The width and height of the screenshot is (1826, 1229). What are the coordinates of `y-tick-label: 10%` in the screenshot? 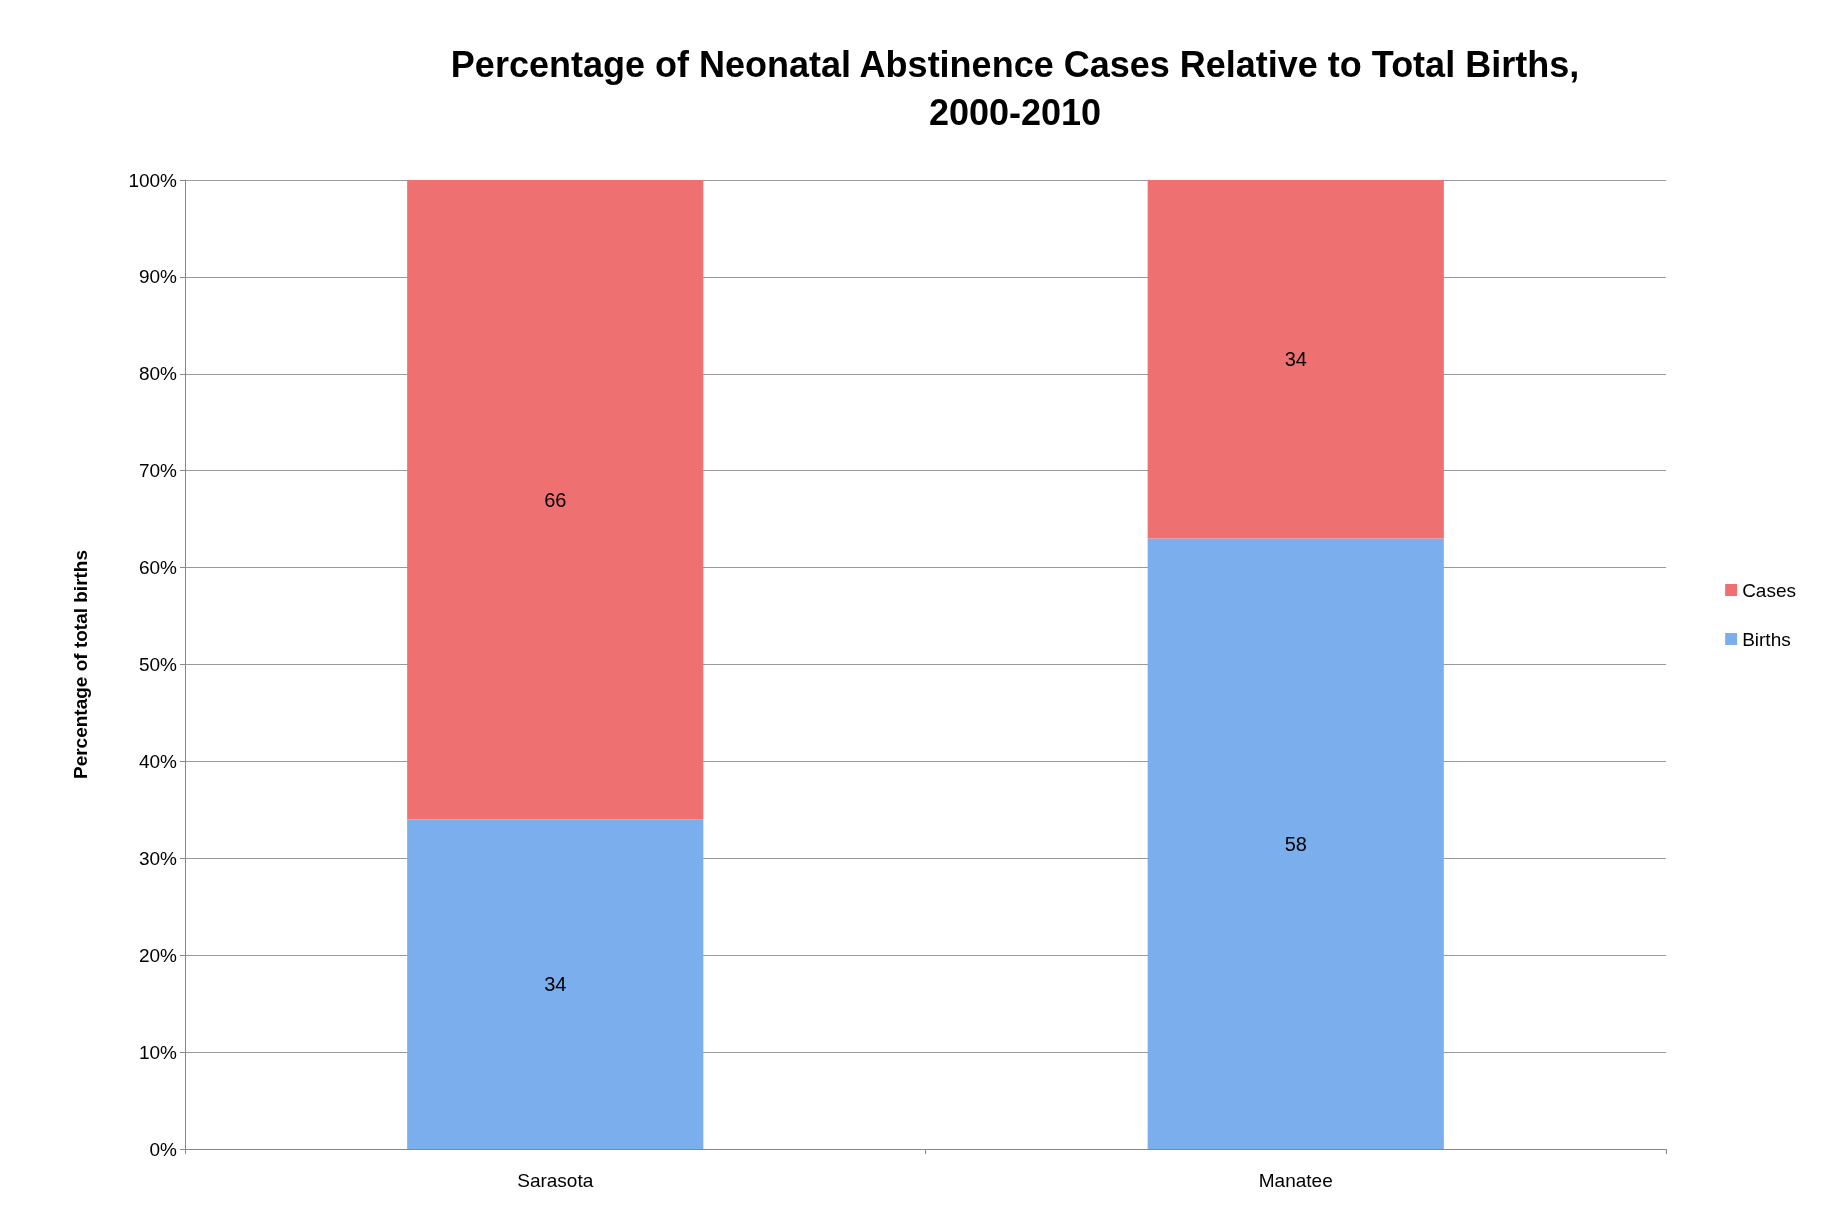 It's located at (158, 1052).